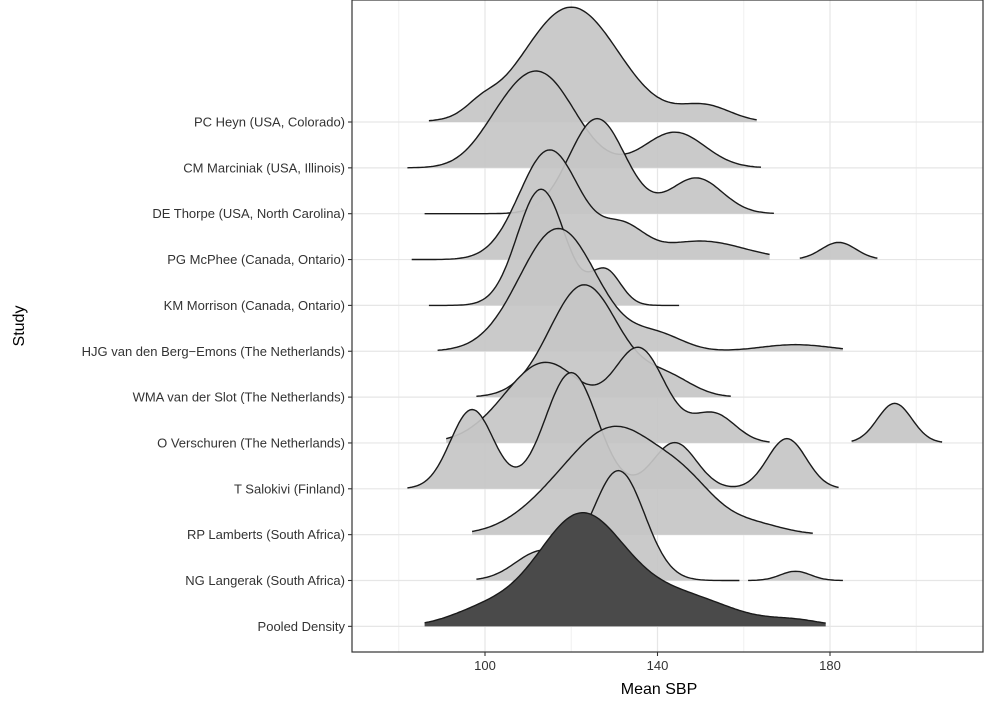 Image resolution: width=984 pixels, height=701 pixels. What do you see at coordinates (256, 259) in the screenshot?
I see `y-tick-label: PG McPhee (Canada, Ontario)` at bounding box center [256, 259].